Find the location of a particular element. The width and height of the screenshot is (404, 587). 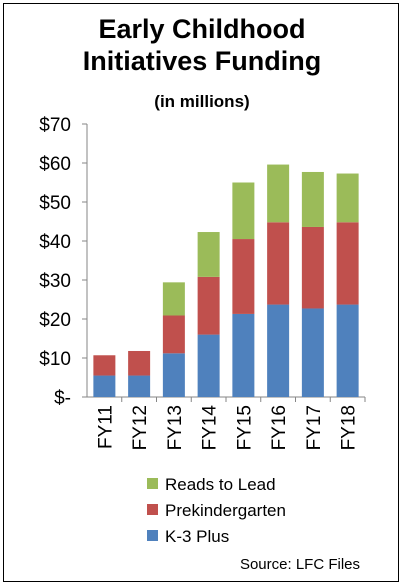

bar-k-3-plus-fy17 is located at coordinates (312, 352).